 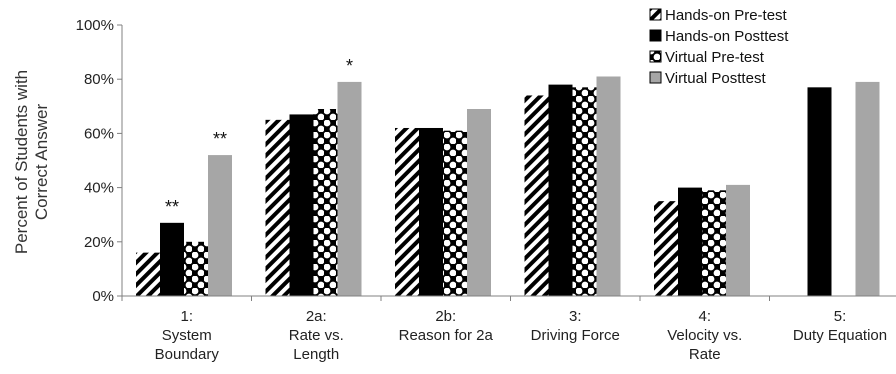 What do you see at coordinates (103, 296) in the screenshot?
I see `y-tick-label: 0%` at bounding box center [103, 296].